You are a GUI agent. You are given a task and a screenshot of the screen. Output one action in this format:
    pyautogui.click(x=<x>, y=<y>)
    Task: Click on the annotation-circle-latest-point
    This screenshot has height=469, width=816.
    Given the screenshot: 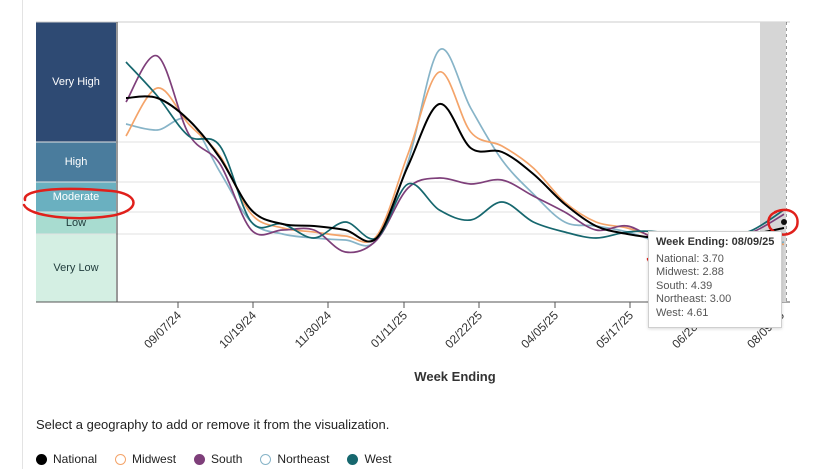 What is the action you would take?
    pyautogui.click(x=783, y=222)
    